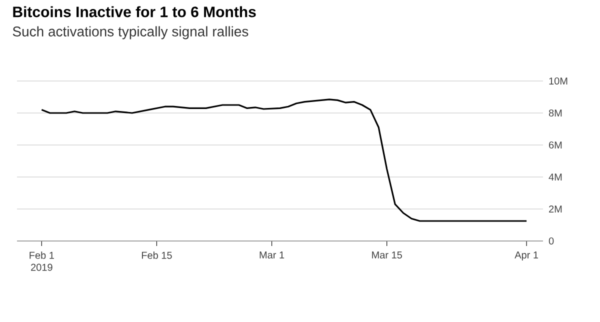 This screenshot has width=600, height=322. I want to click on x-tick-label: Mar 15, so click(387, 255).